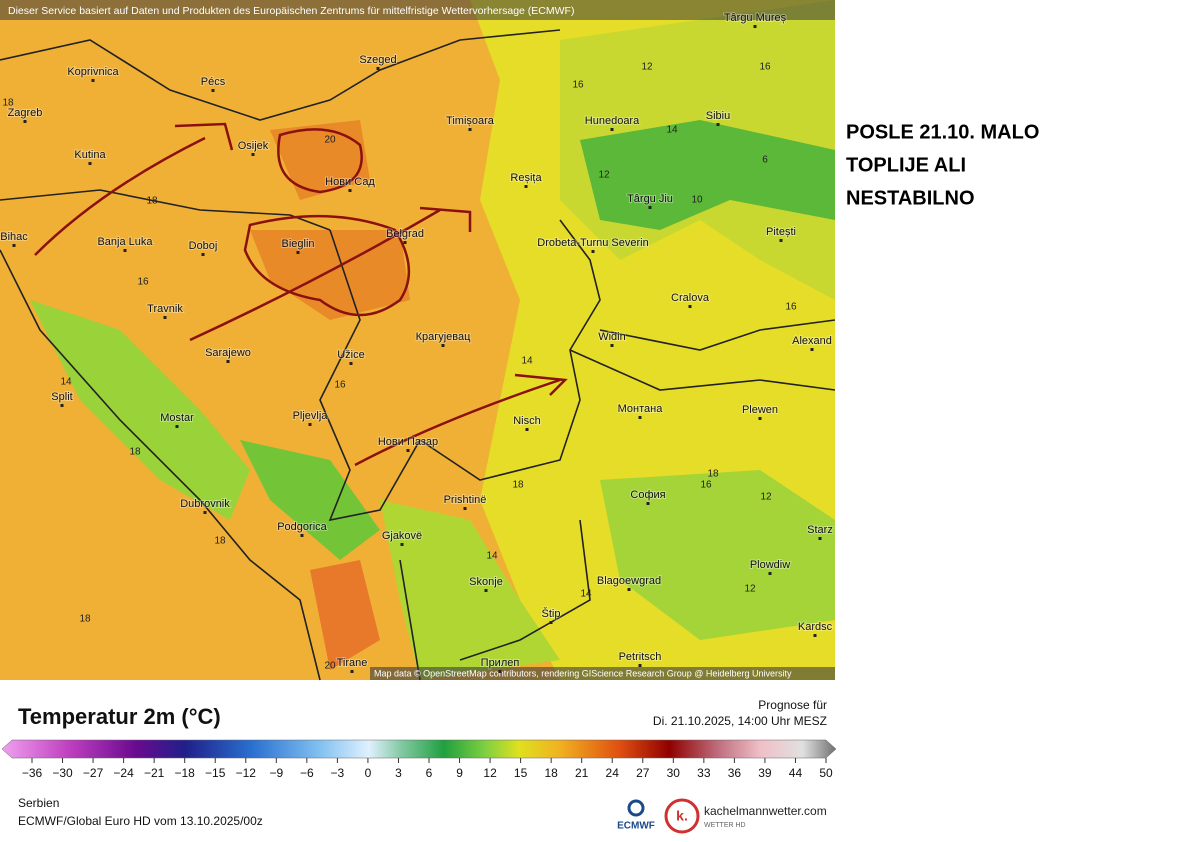 The width and height of the screenshot is (1200, 842). What do you see at coordinates (246, 773) in the screenshot?
I see `colorbar-tick-label: −12` at bounding box center [246, 773].